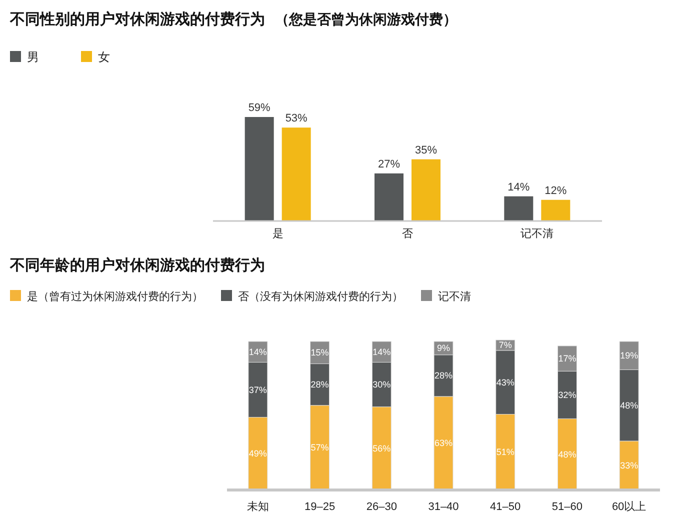  Describe the element at coordinates (366, 19) in the screenshot. I see `chart-subtitle: （您是否曾为休闲游戏付费）` at that location.